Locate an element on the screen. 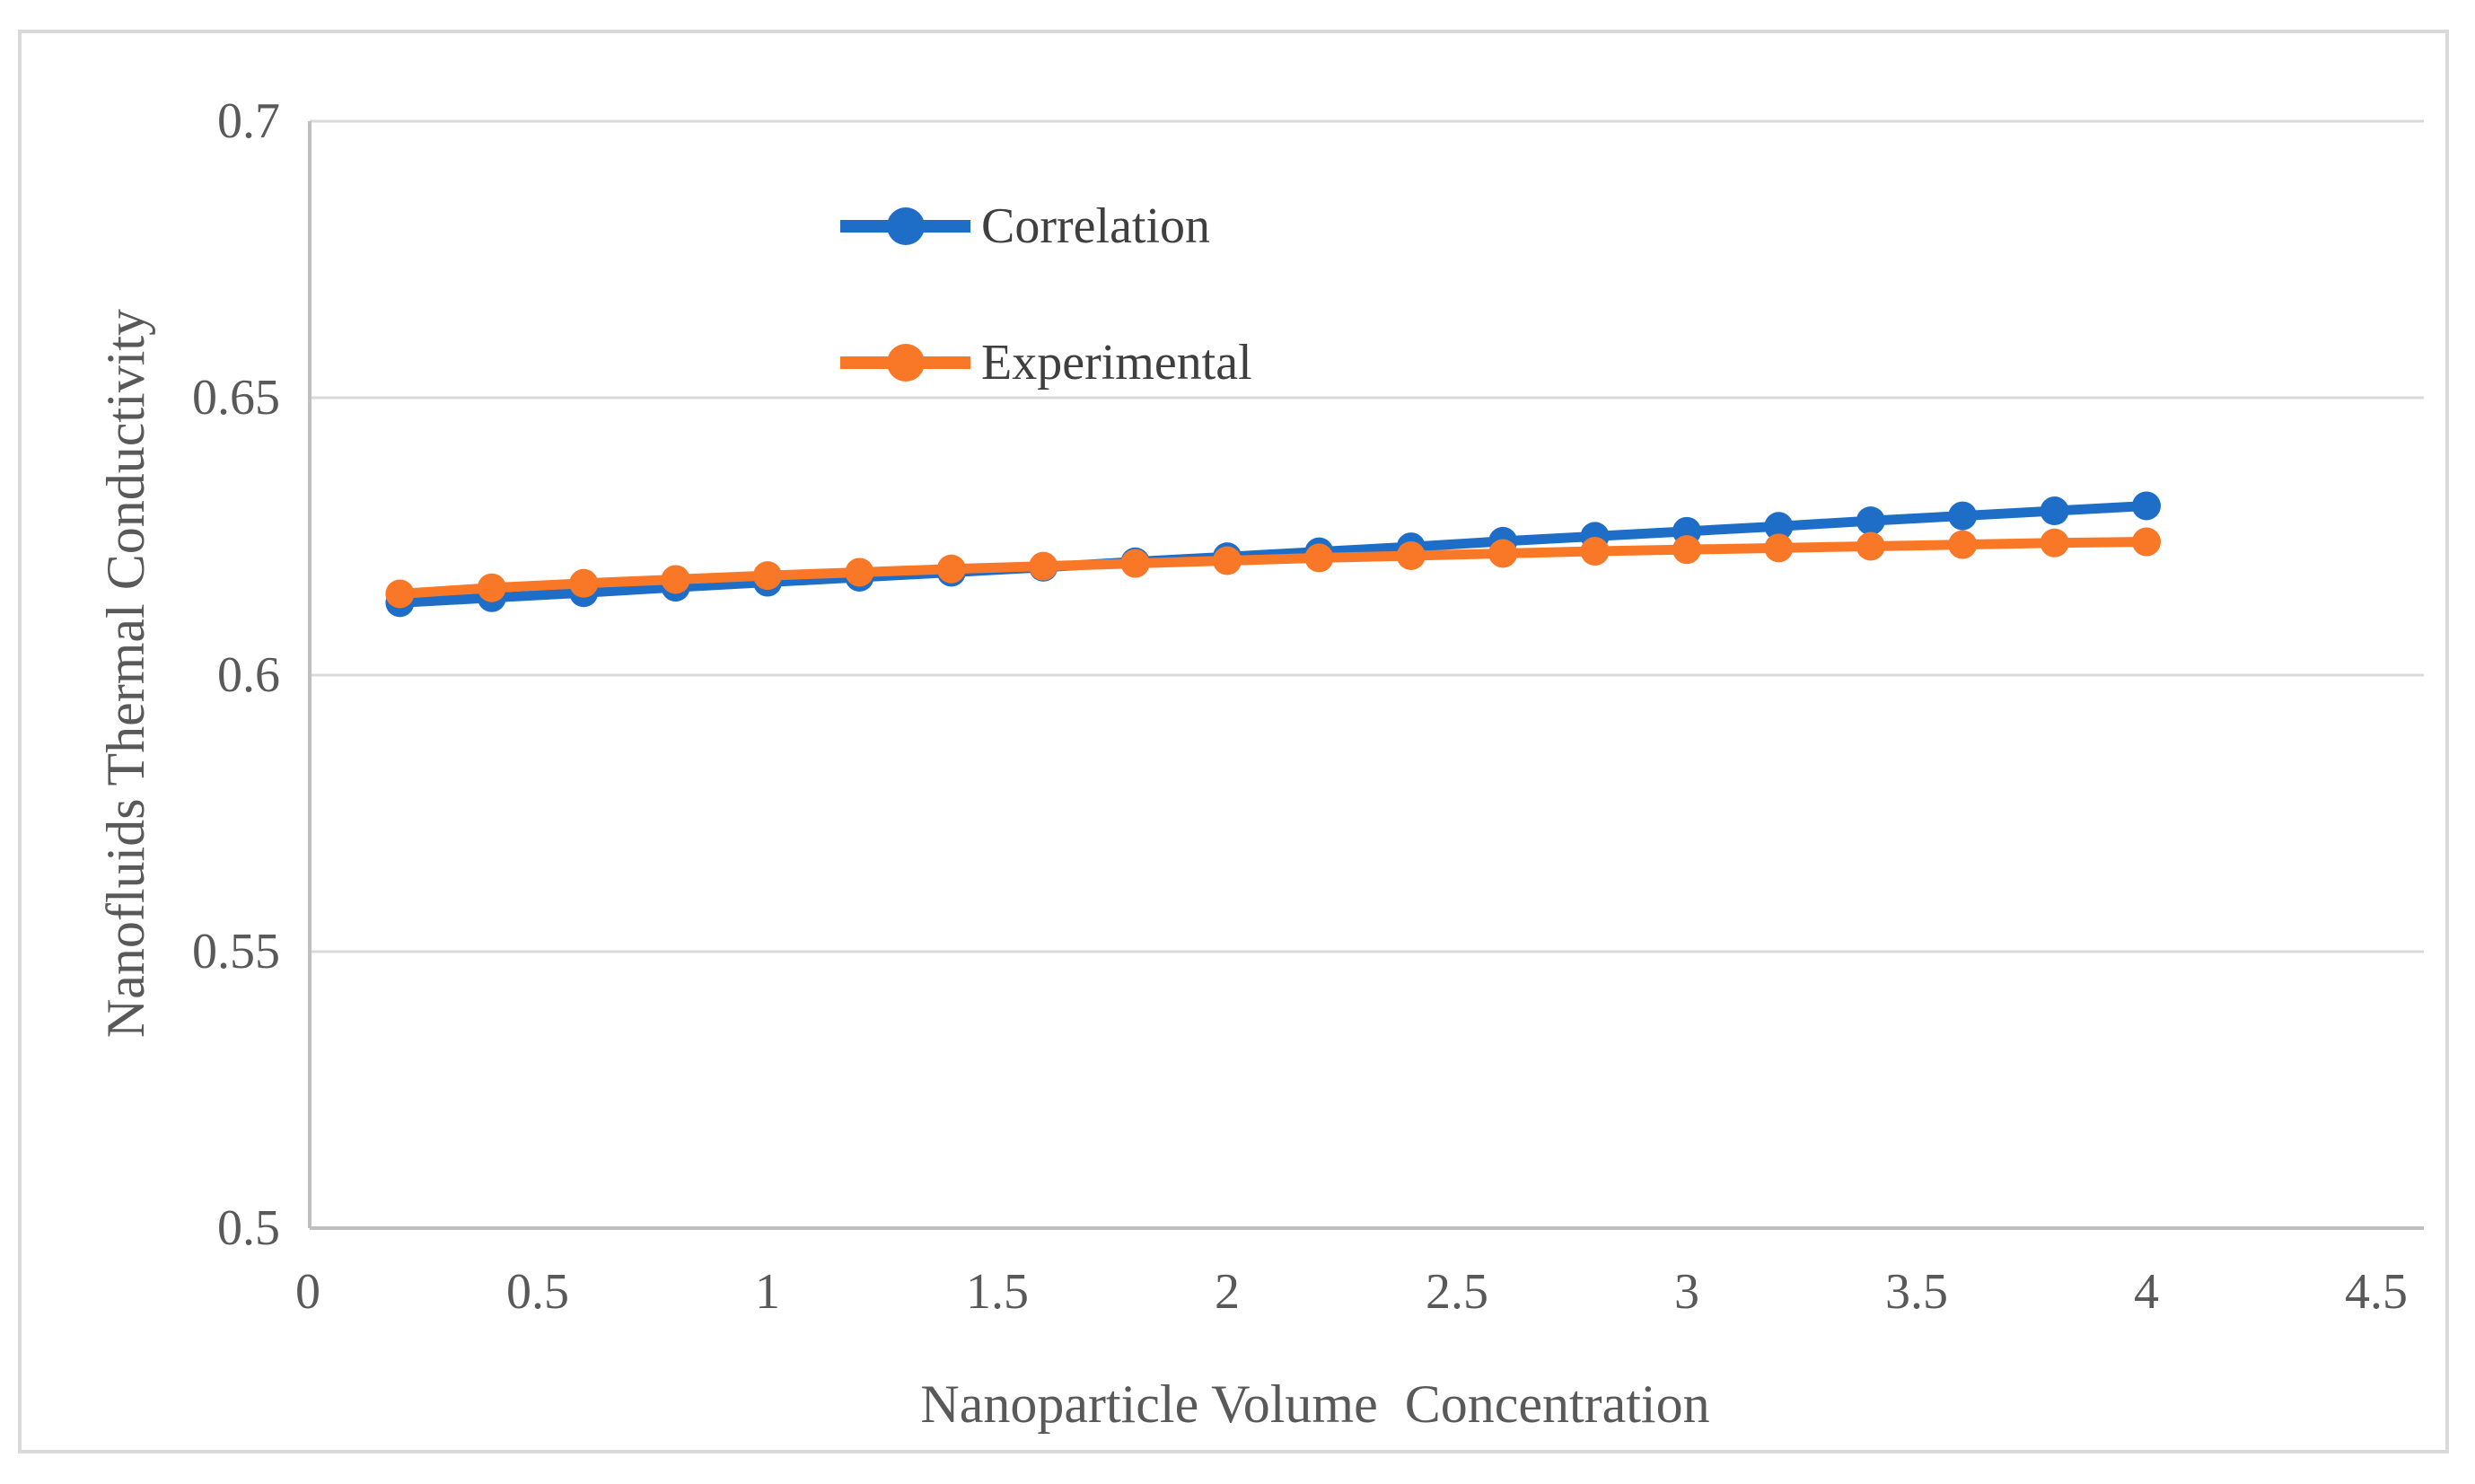 Image resolution: width=2475 pixels, height=1484 pixels. experimental-line-marker-swatch is located at coordinates (905, 363).